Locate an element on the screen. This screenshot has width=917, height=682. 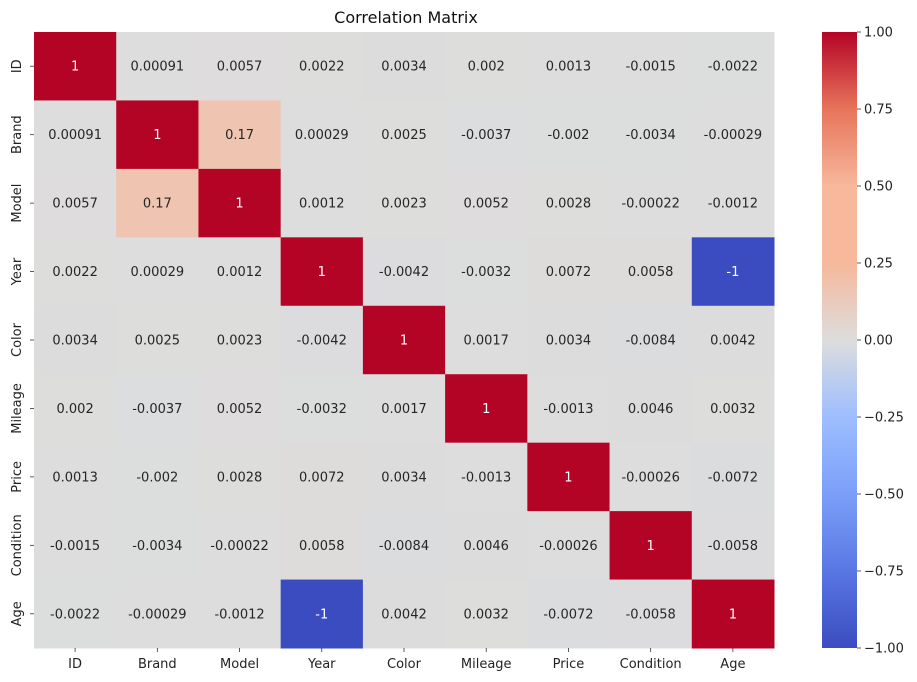
cell-annotation: 0.0025 is located at coordinates (158, 341).